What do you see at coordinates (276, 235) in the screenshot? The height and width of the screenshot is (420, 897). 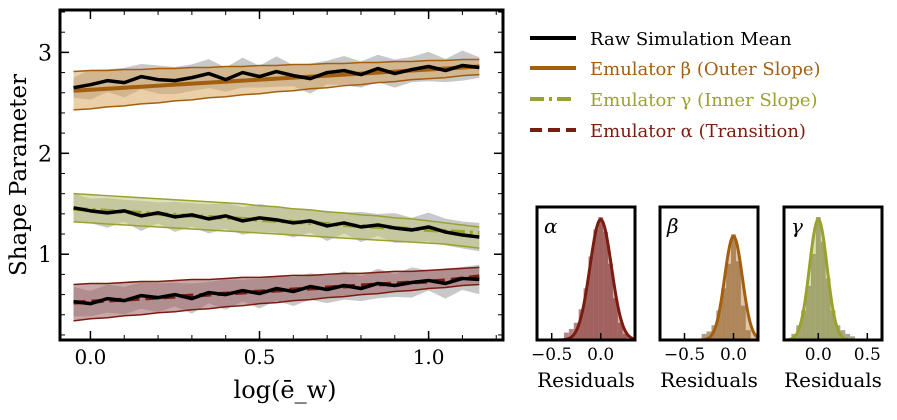 I see `emulator-lower-gamma` at bounding box center [276, 235].